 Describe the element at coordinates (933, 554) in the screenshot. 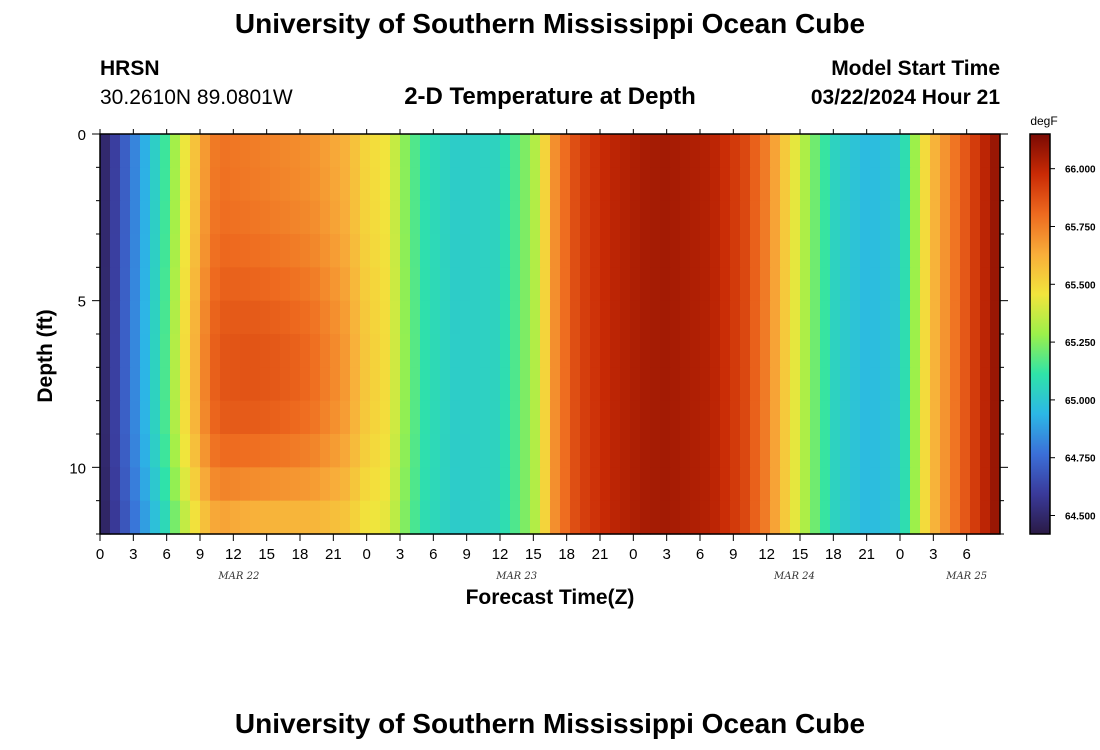

I see `x-tick-label: 3` at that location.